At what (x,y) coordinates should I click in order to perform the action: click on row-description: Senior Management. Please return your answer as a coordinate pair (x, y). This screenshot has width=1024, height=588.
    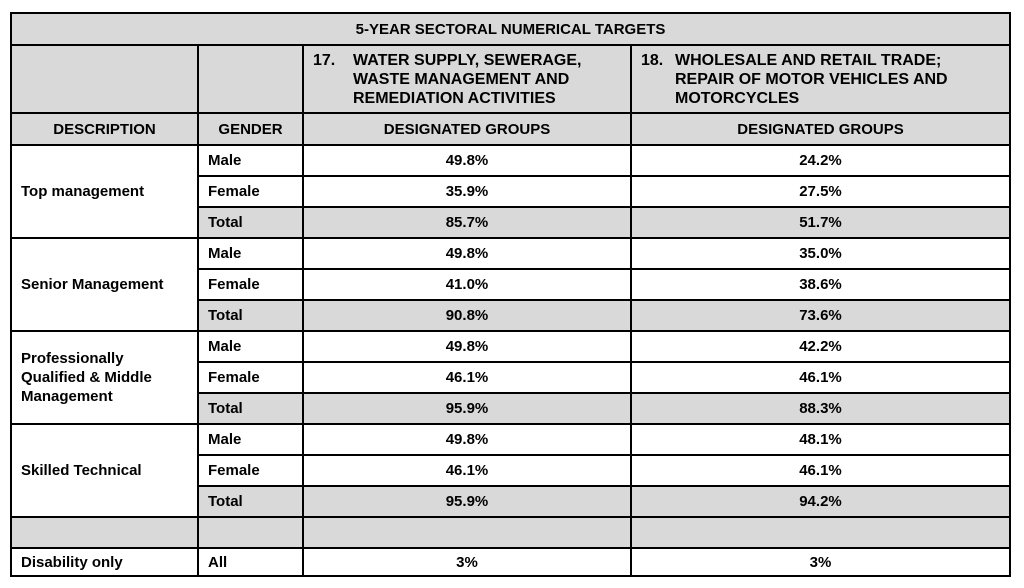
    Looking at the image, I should click on (104, 284).